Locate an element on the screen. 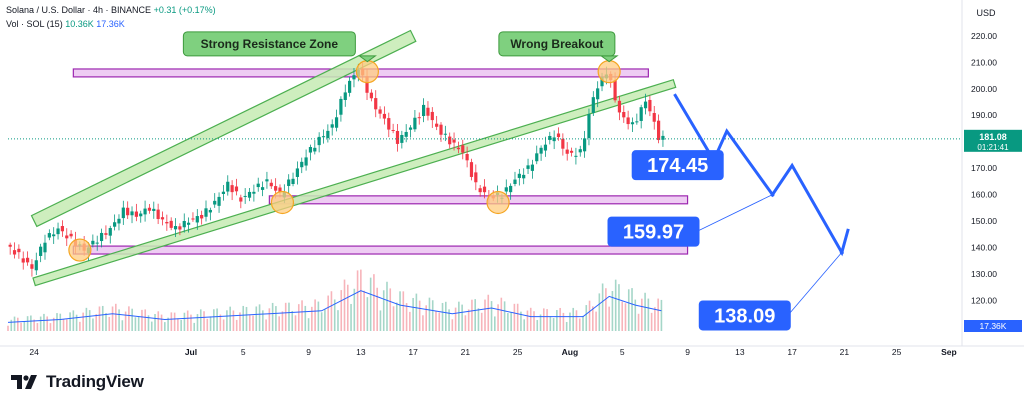 This screenshot has width=1024, height=414. y-tick-label: 210.00 is located at coordinates (984, 62).